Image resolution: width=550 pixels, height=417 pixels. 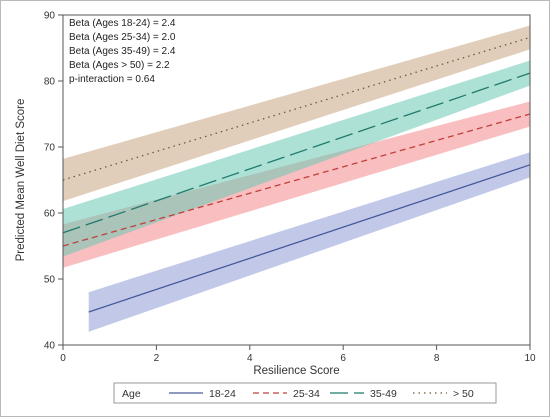 I want to click on x-tick-label: 8, so click(x=437, y=358).